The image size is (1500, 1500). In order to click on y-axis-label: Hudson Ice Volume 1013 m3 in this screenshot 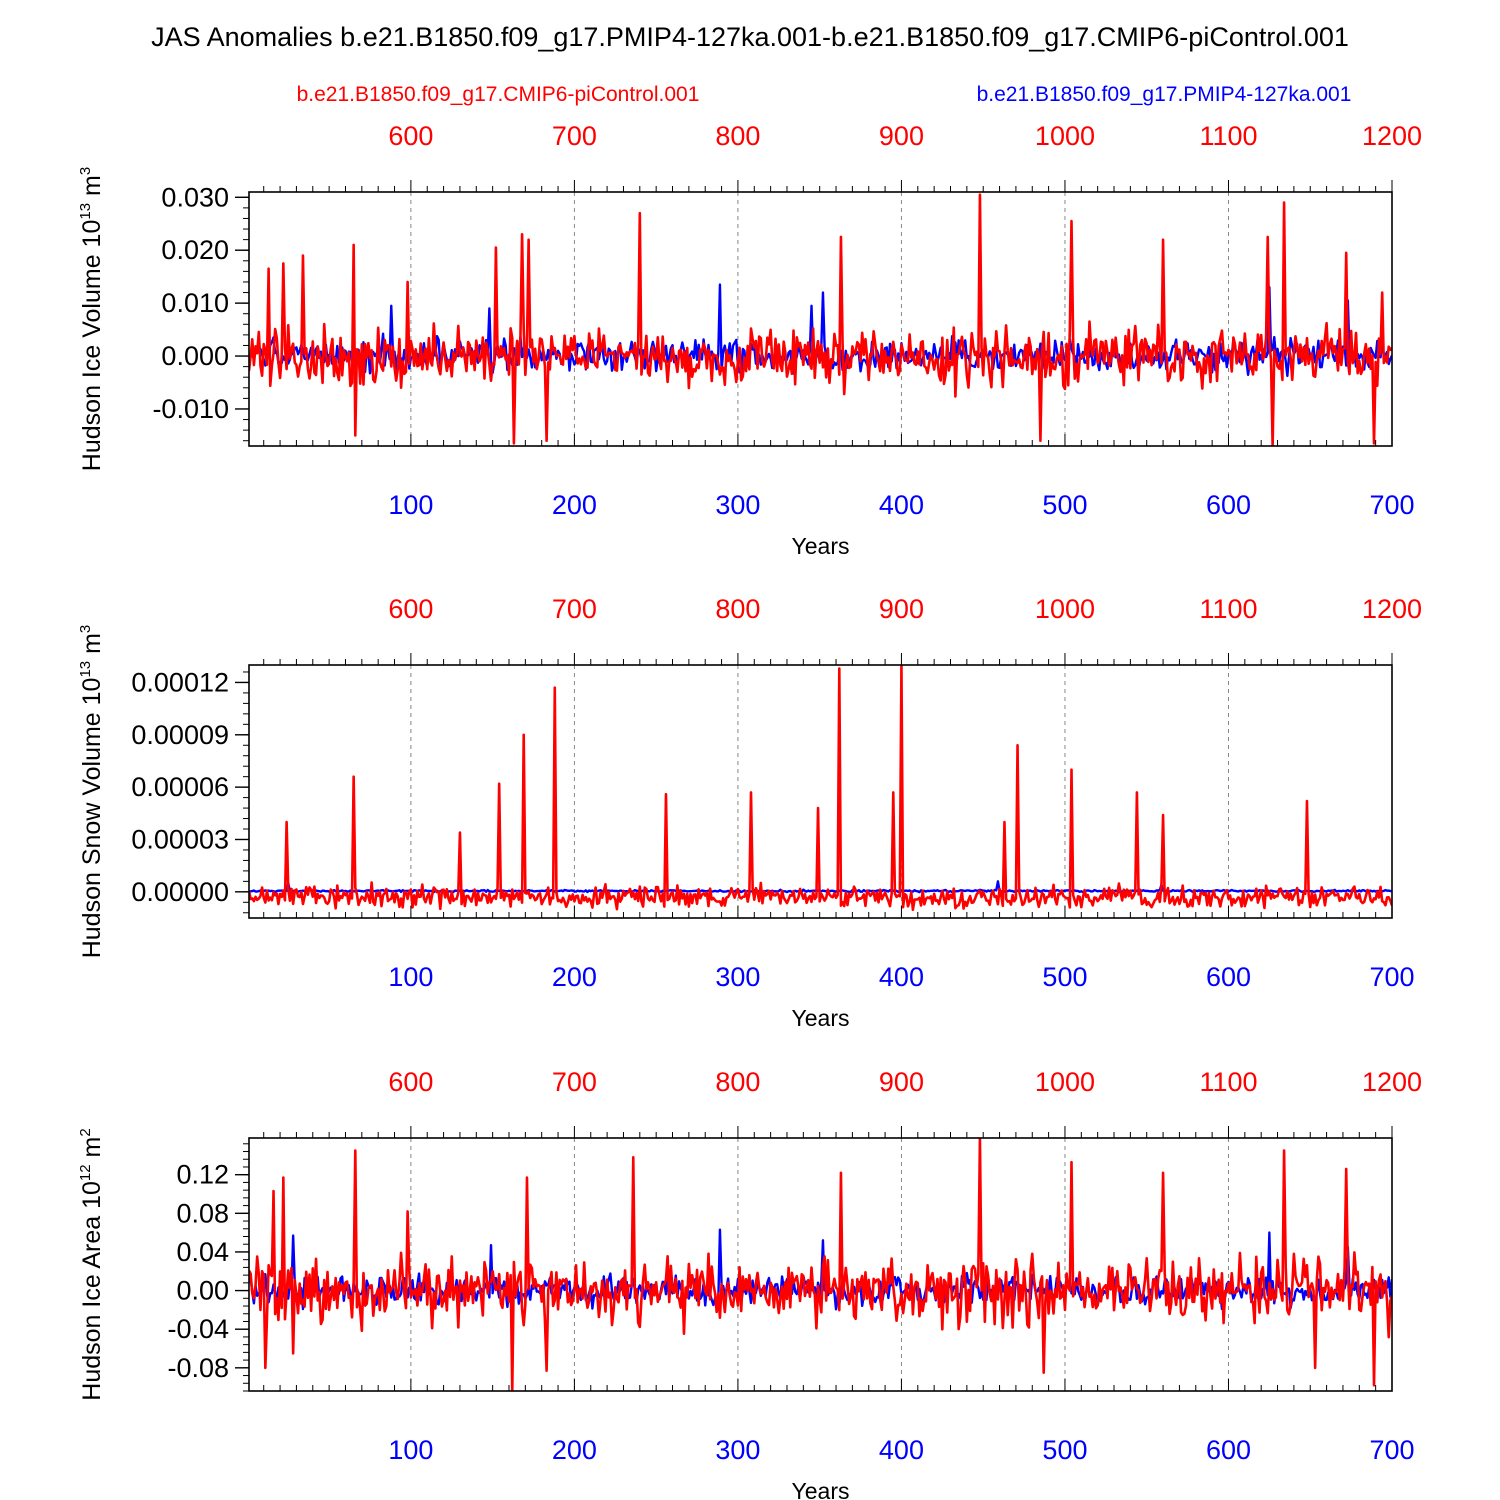, I will do `click(91, 319)`.